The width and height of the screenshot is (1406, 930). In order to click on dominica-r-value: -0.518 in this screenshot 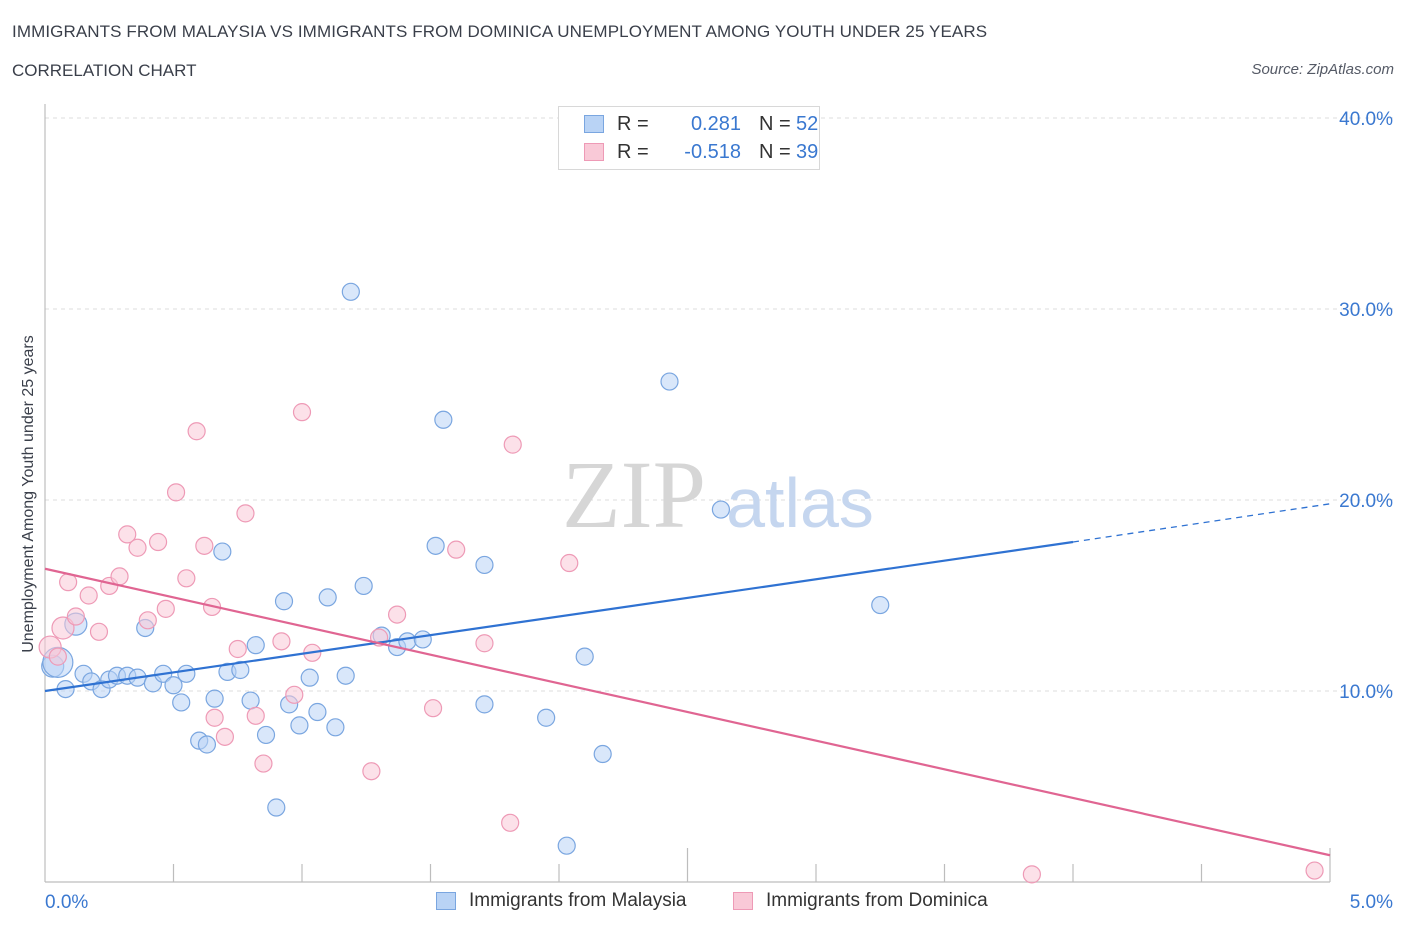, I will do `click(712, 152)`.